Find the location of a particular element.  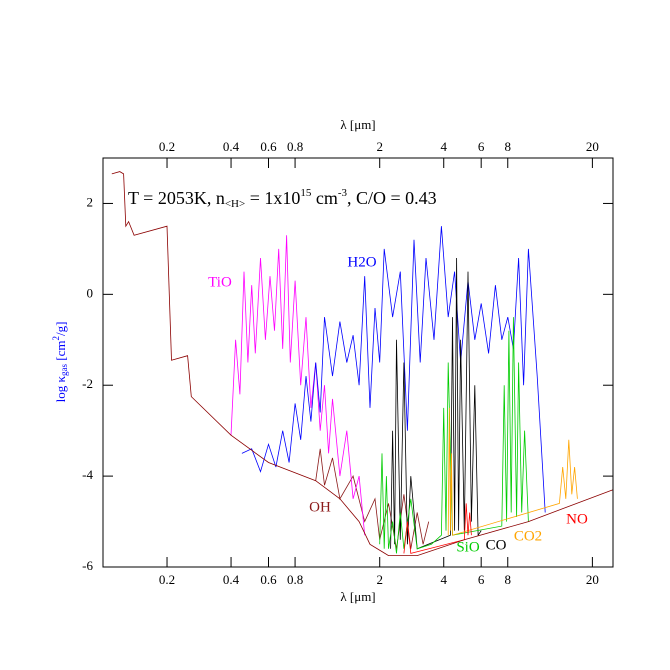

x-tick-label: 0.2 is located at coordinates (167, 579).